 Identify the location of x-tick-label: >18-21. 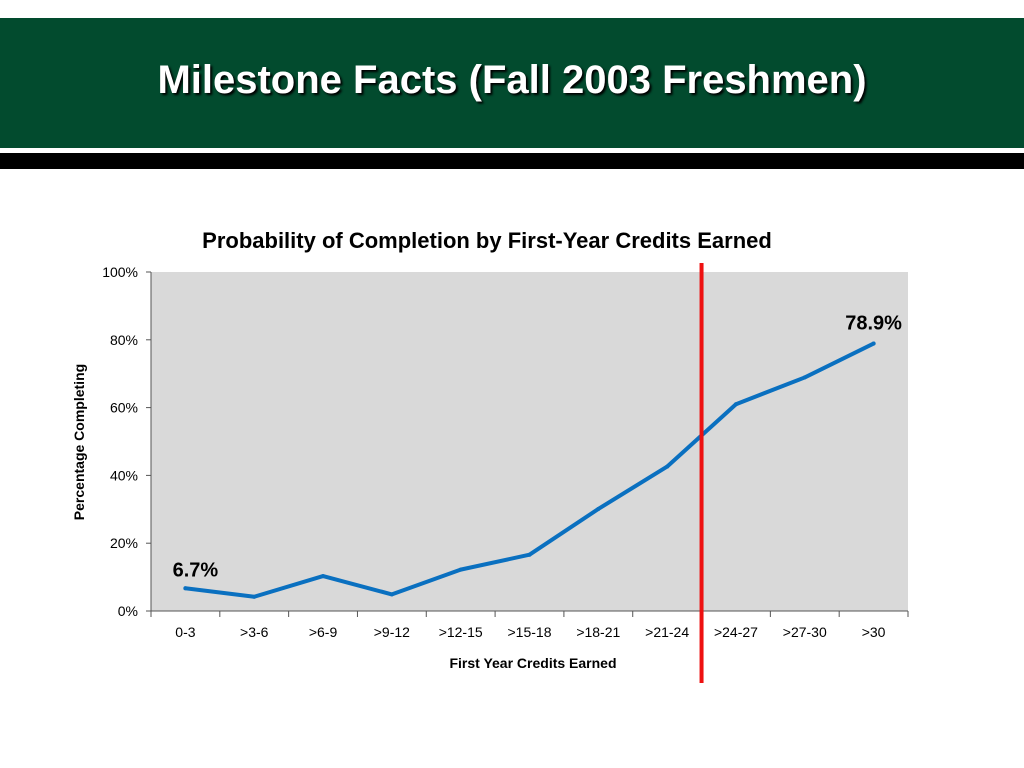
(598, 632).